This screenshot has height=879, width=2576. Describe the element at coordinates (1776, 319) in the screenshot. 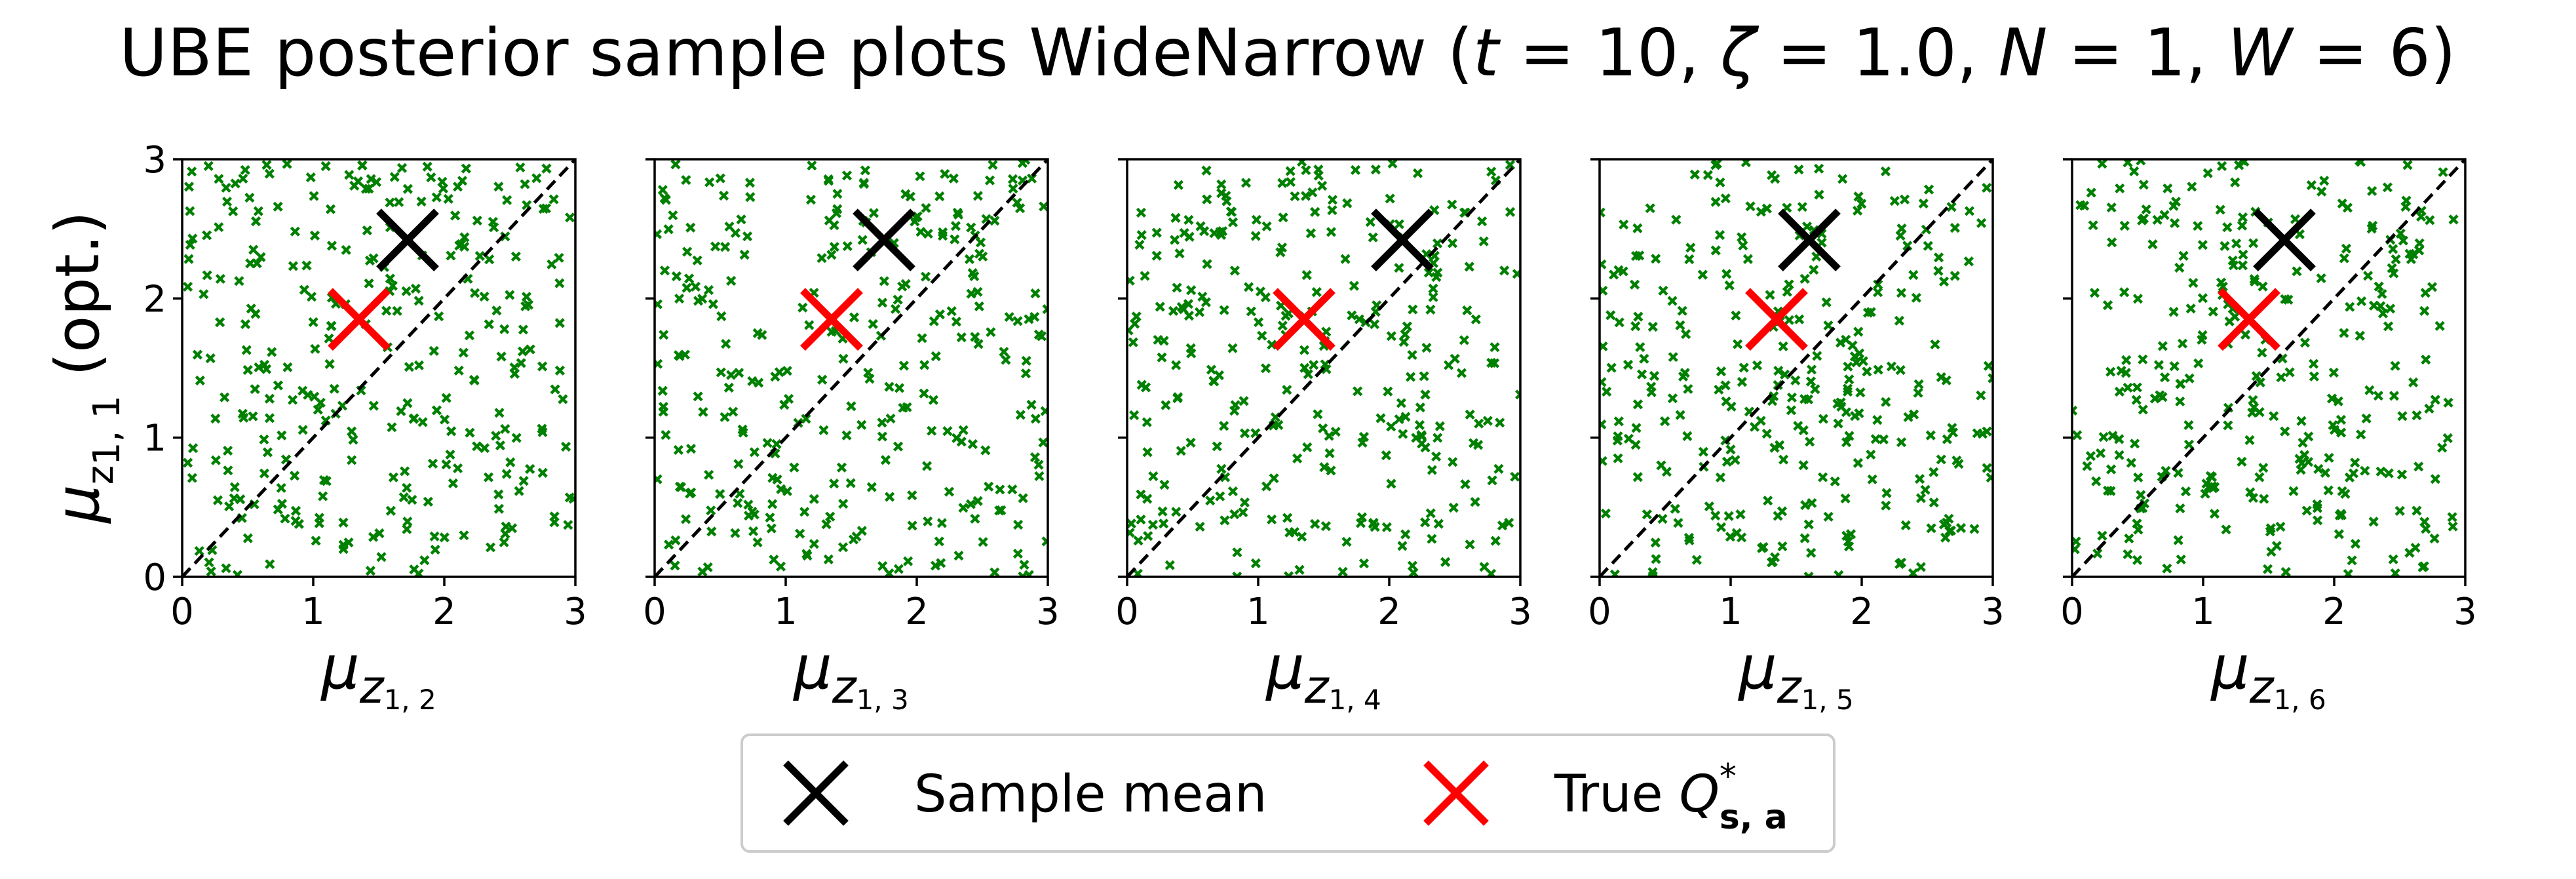

I see `true-q-marker-stroke` at that location.